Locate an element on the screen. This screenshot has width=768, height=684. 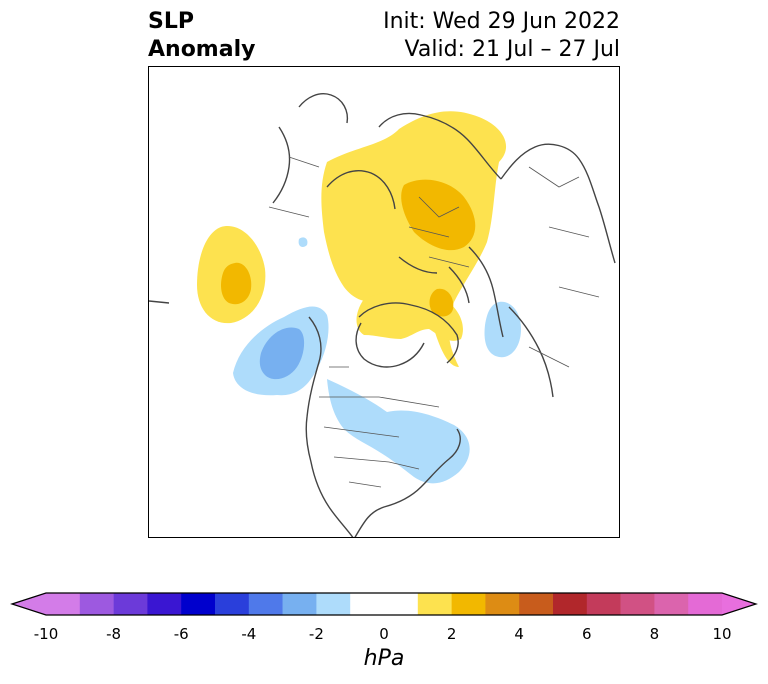
colorbar is located at coordinates (384, 604).